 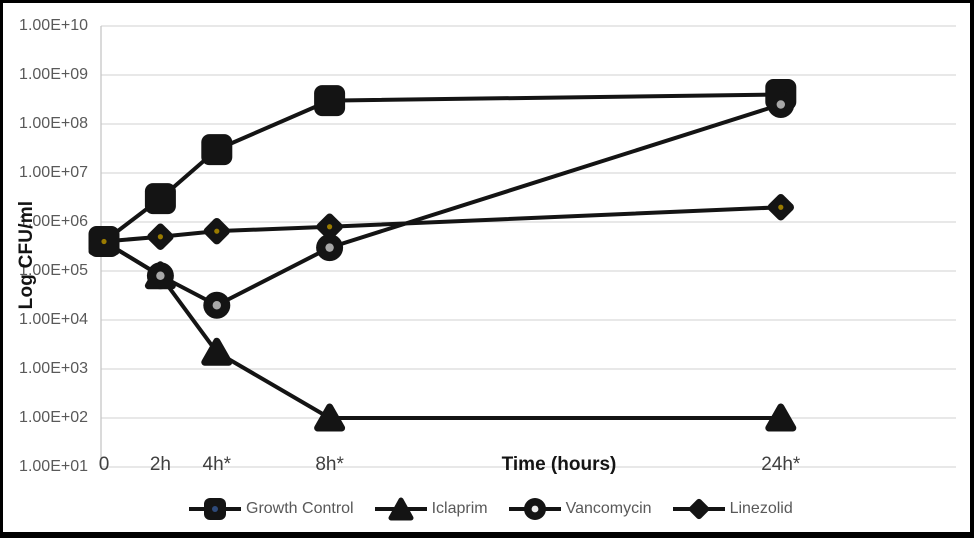 I want to click on y-axis-tick-label: 1.00E+07, so click(x=53, y=172).